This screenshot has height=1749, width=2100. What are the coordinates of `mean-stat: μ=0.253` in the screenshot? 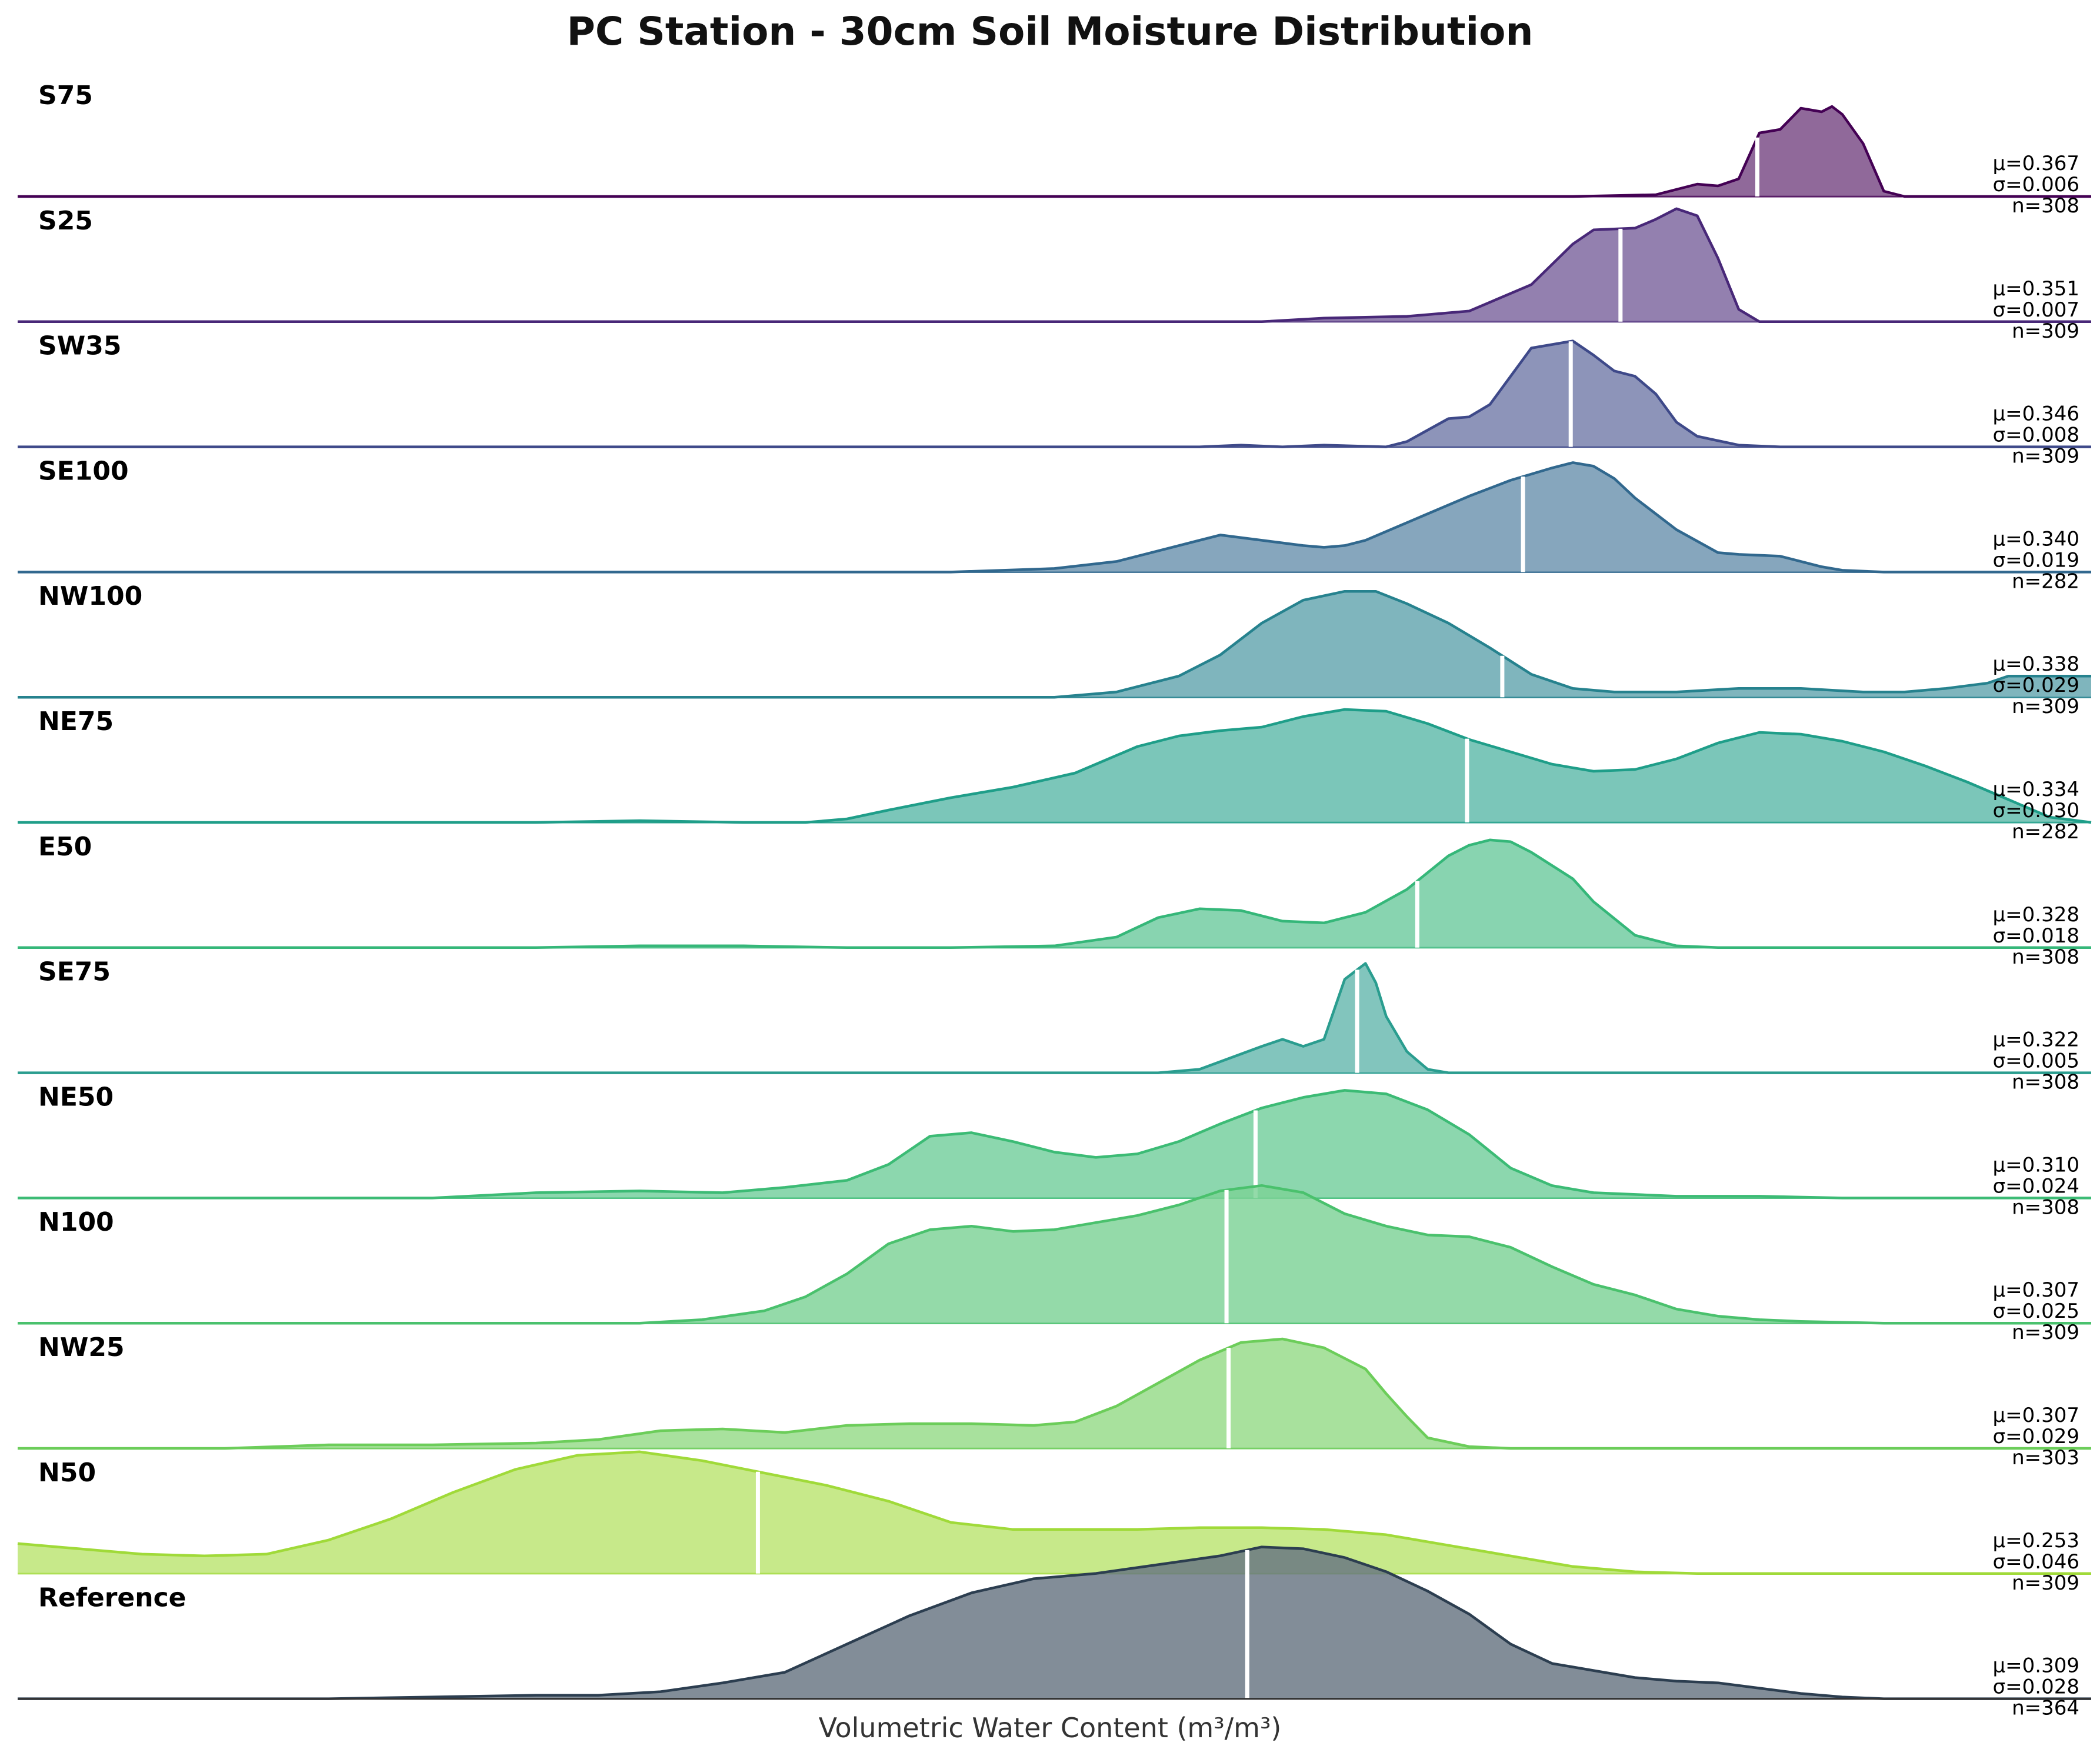 It's located at (2036, 1541).